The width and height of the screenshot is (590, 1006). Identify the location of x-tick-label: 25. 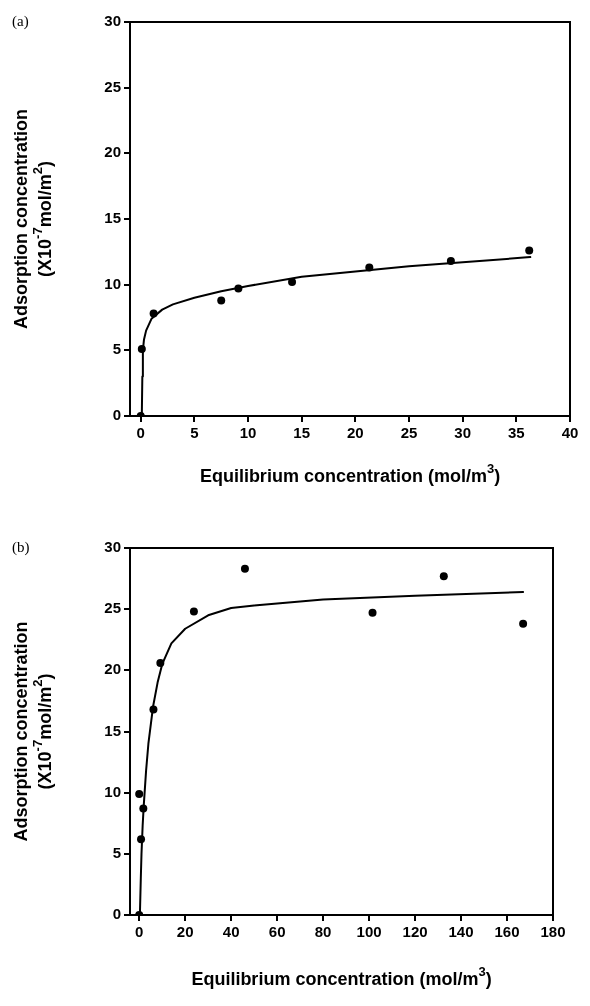
(409, 433).